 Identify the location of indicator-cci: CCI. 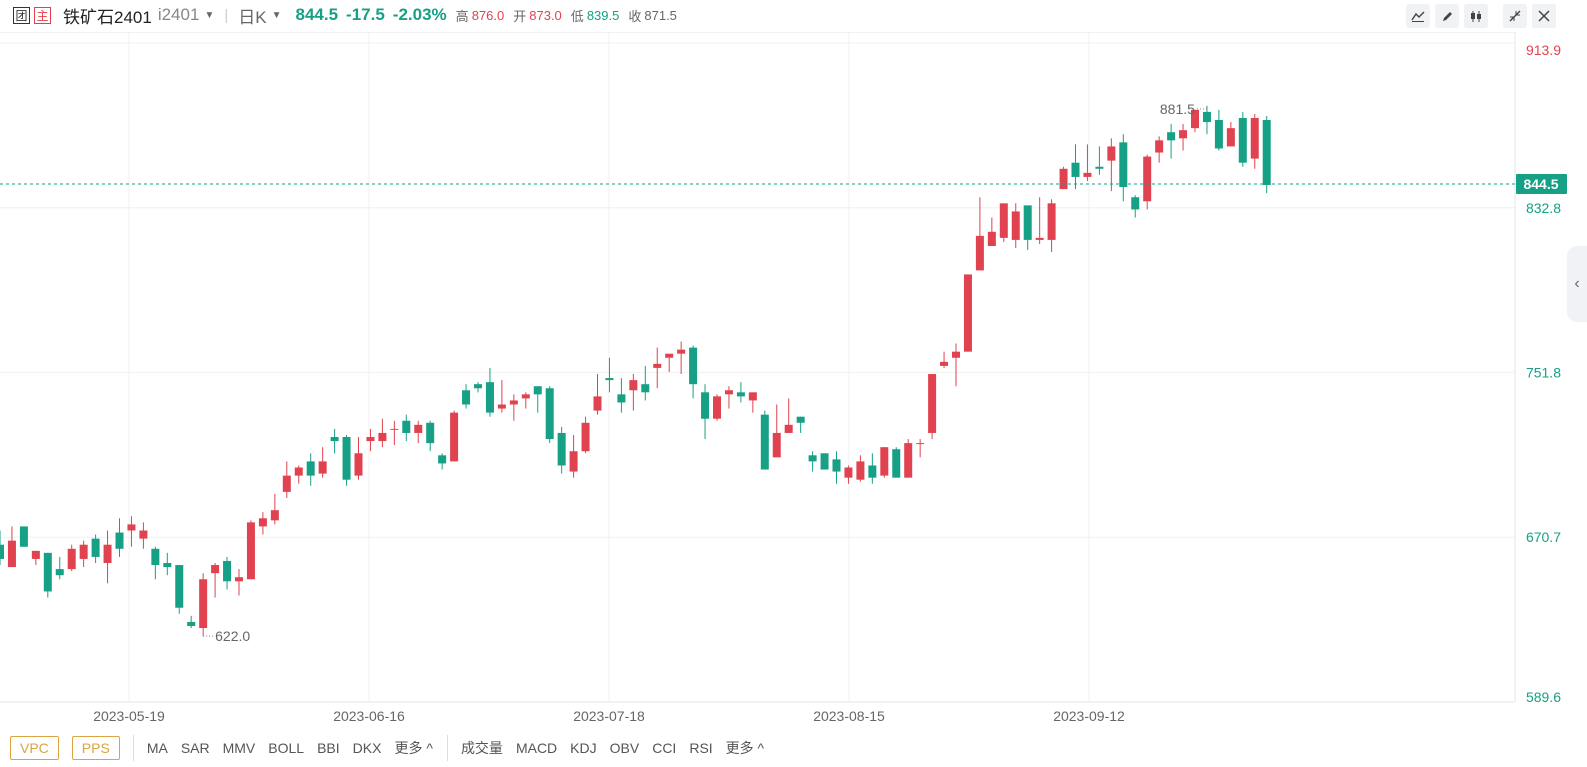
(664, 747).